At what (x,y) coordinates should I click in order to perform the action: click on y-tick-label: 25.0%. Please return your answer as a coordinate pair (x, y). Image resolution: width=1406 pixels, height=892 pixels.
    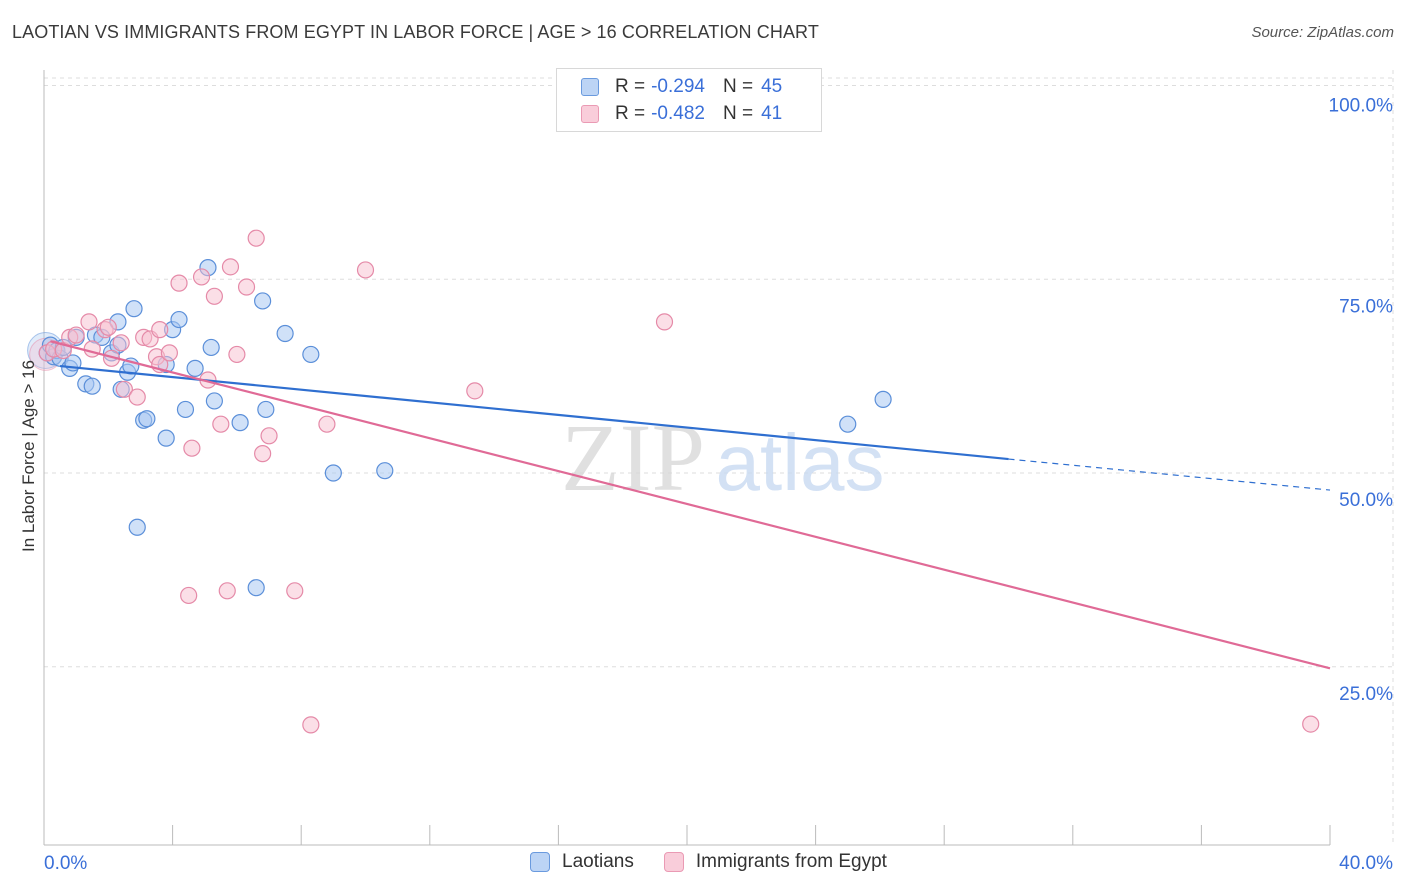
    Looking at the image, I should click on (1366, 694).